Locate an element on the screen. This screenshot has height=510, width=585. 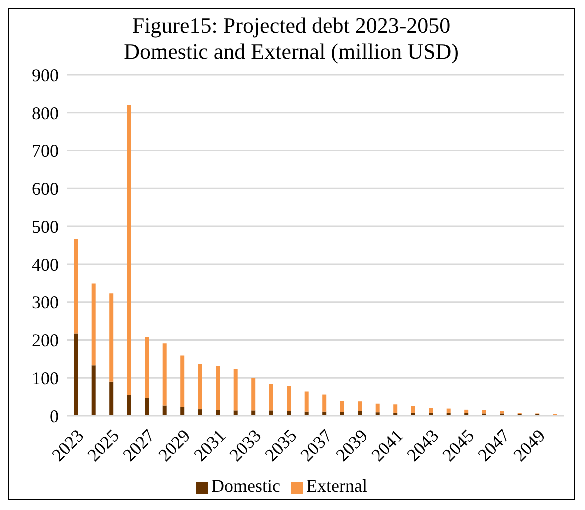
legend-label: Domestic is located at coordinates (246, 486).